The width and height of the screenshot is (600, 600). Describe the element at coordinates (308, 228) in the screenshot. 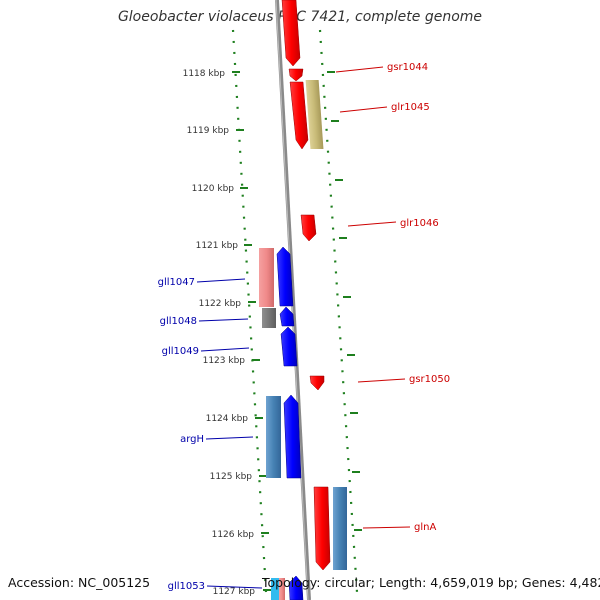

I see `cds-arrow-glr1046` at that location.